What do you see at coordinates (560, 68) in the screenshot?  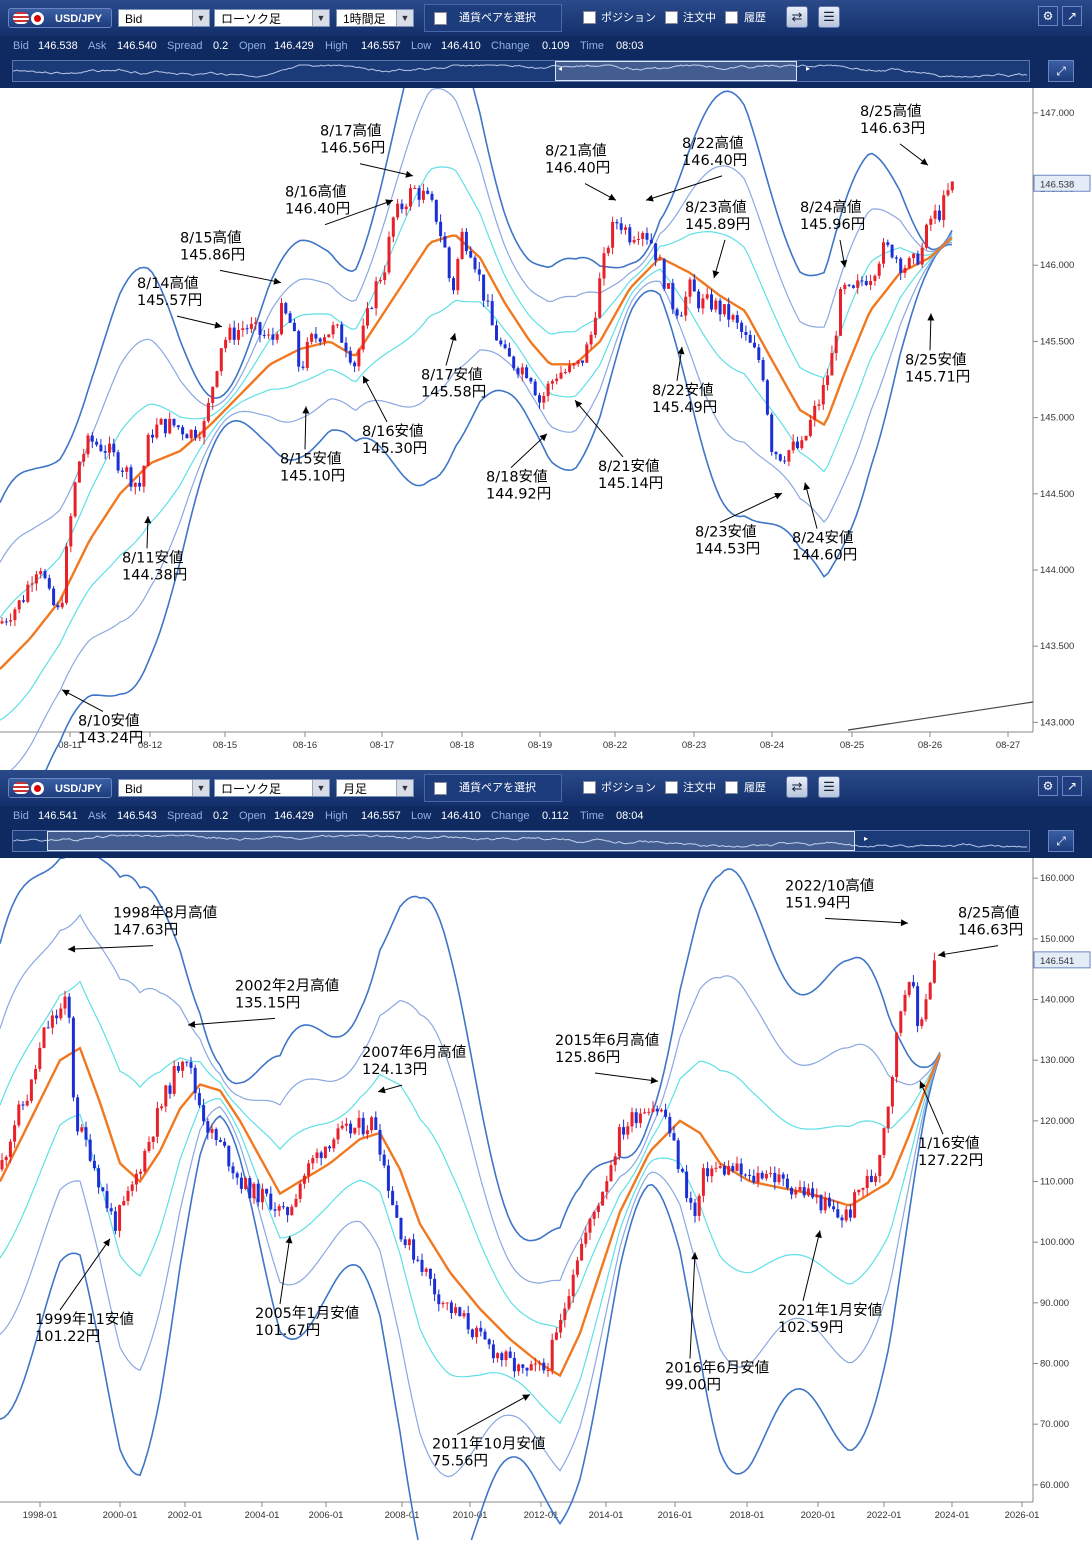 I see `scroll-left-icon: ◂` at bounding box center [560, 68].